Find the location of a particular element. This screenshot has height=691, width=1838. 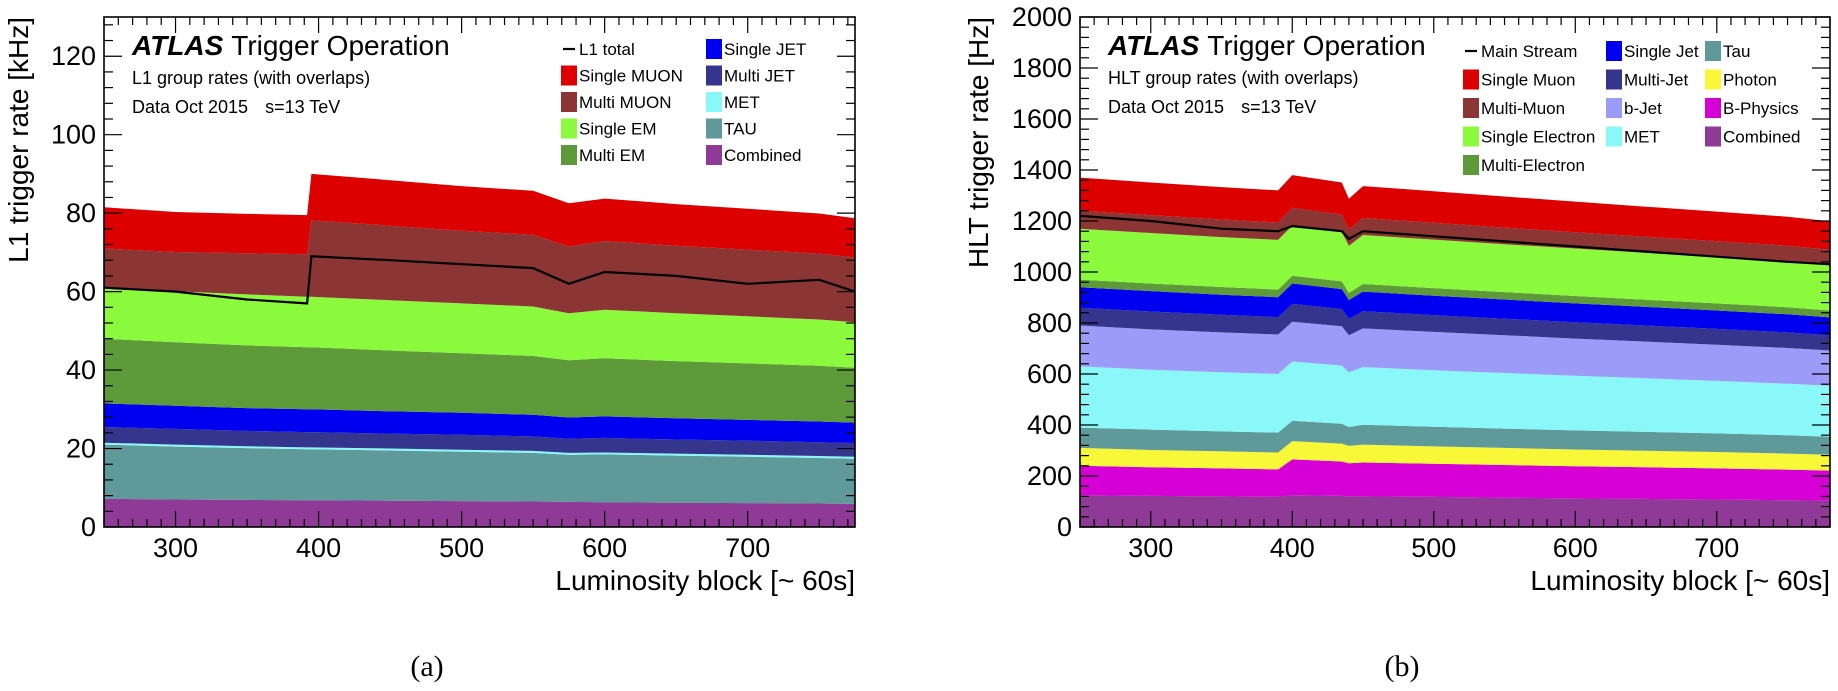

line-main-stream is located at coordinates (1455, 240).